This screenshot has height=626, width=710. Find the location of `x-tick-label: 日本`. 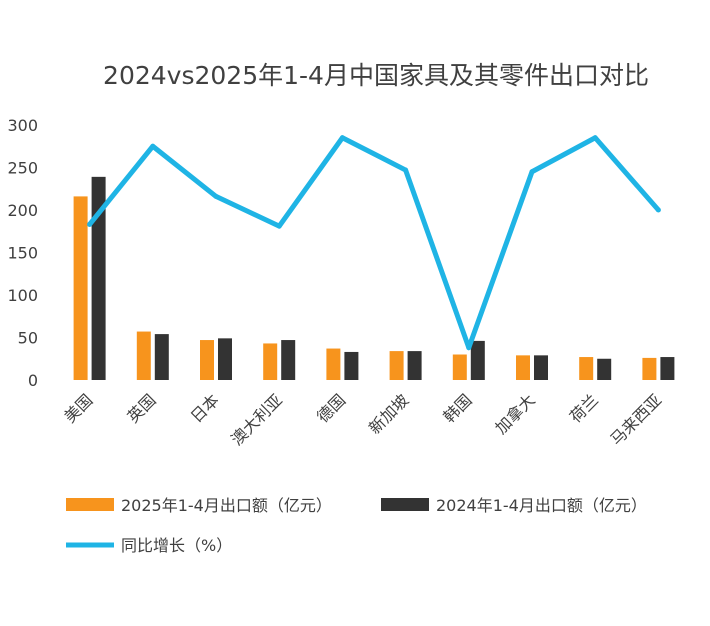

x-tick-label: 日本 is located at coordinates (205, 408).